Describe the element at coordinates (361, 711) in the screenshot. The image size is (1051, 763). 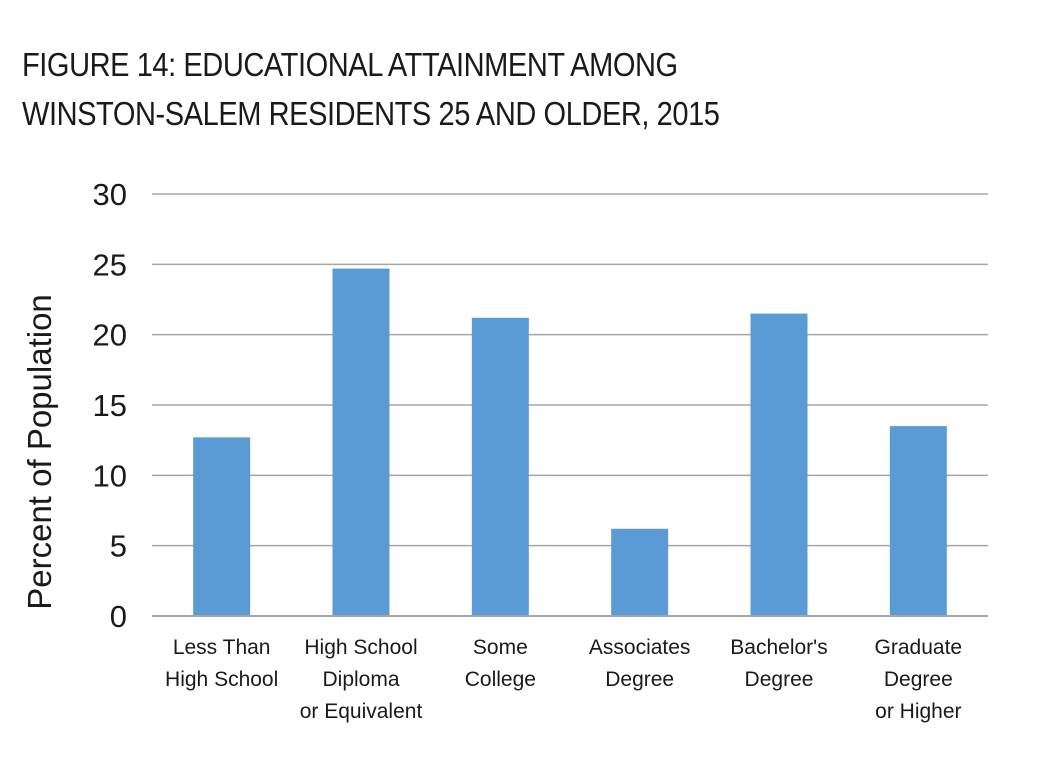
I see `x-tick-label-line: or Equivalent` at that location.